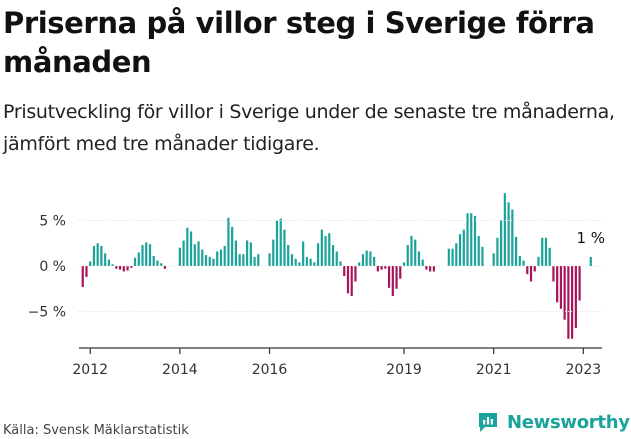 Image resolution: width=631 pixels, height=439 pixels. Describe the element at coordinates (568, 422) in the screenshot. I see `brand-name: Newsworthy` at that location.